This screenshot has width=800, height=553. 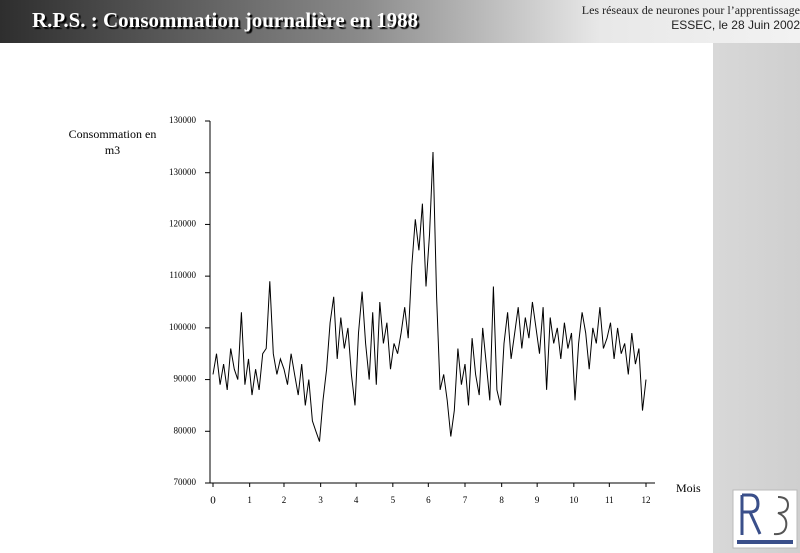 I want to click on y-tick-label: 80000, so click(x=185, y=430).